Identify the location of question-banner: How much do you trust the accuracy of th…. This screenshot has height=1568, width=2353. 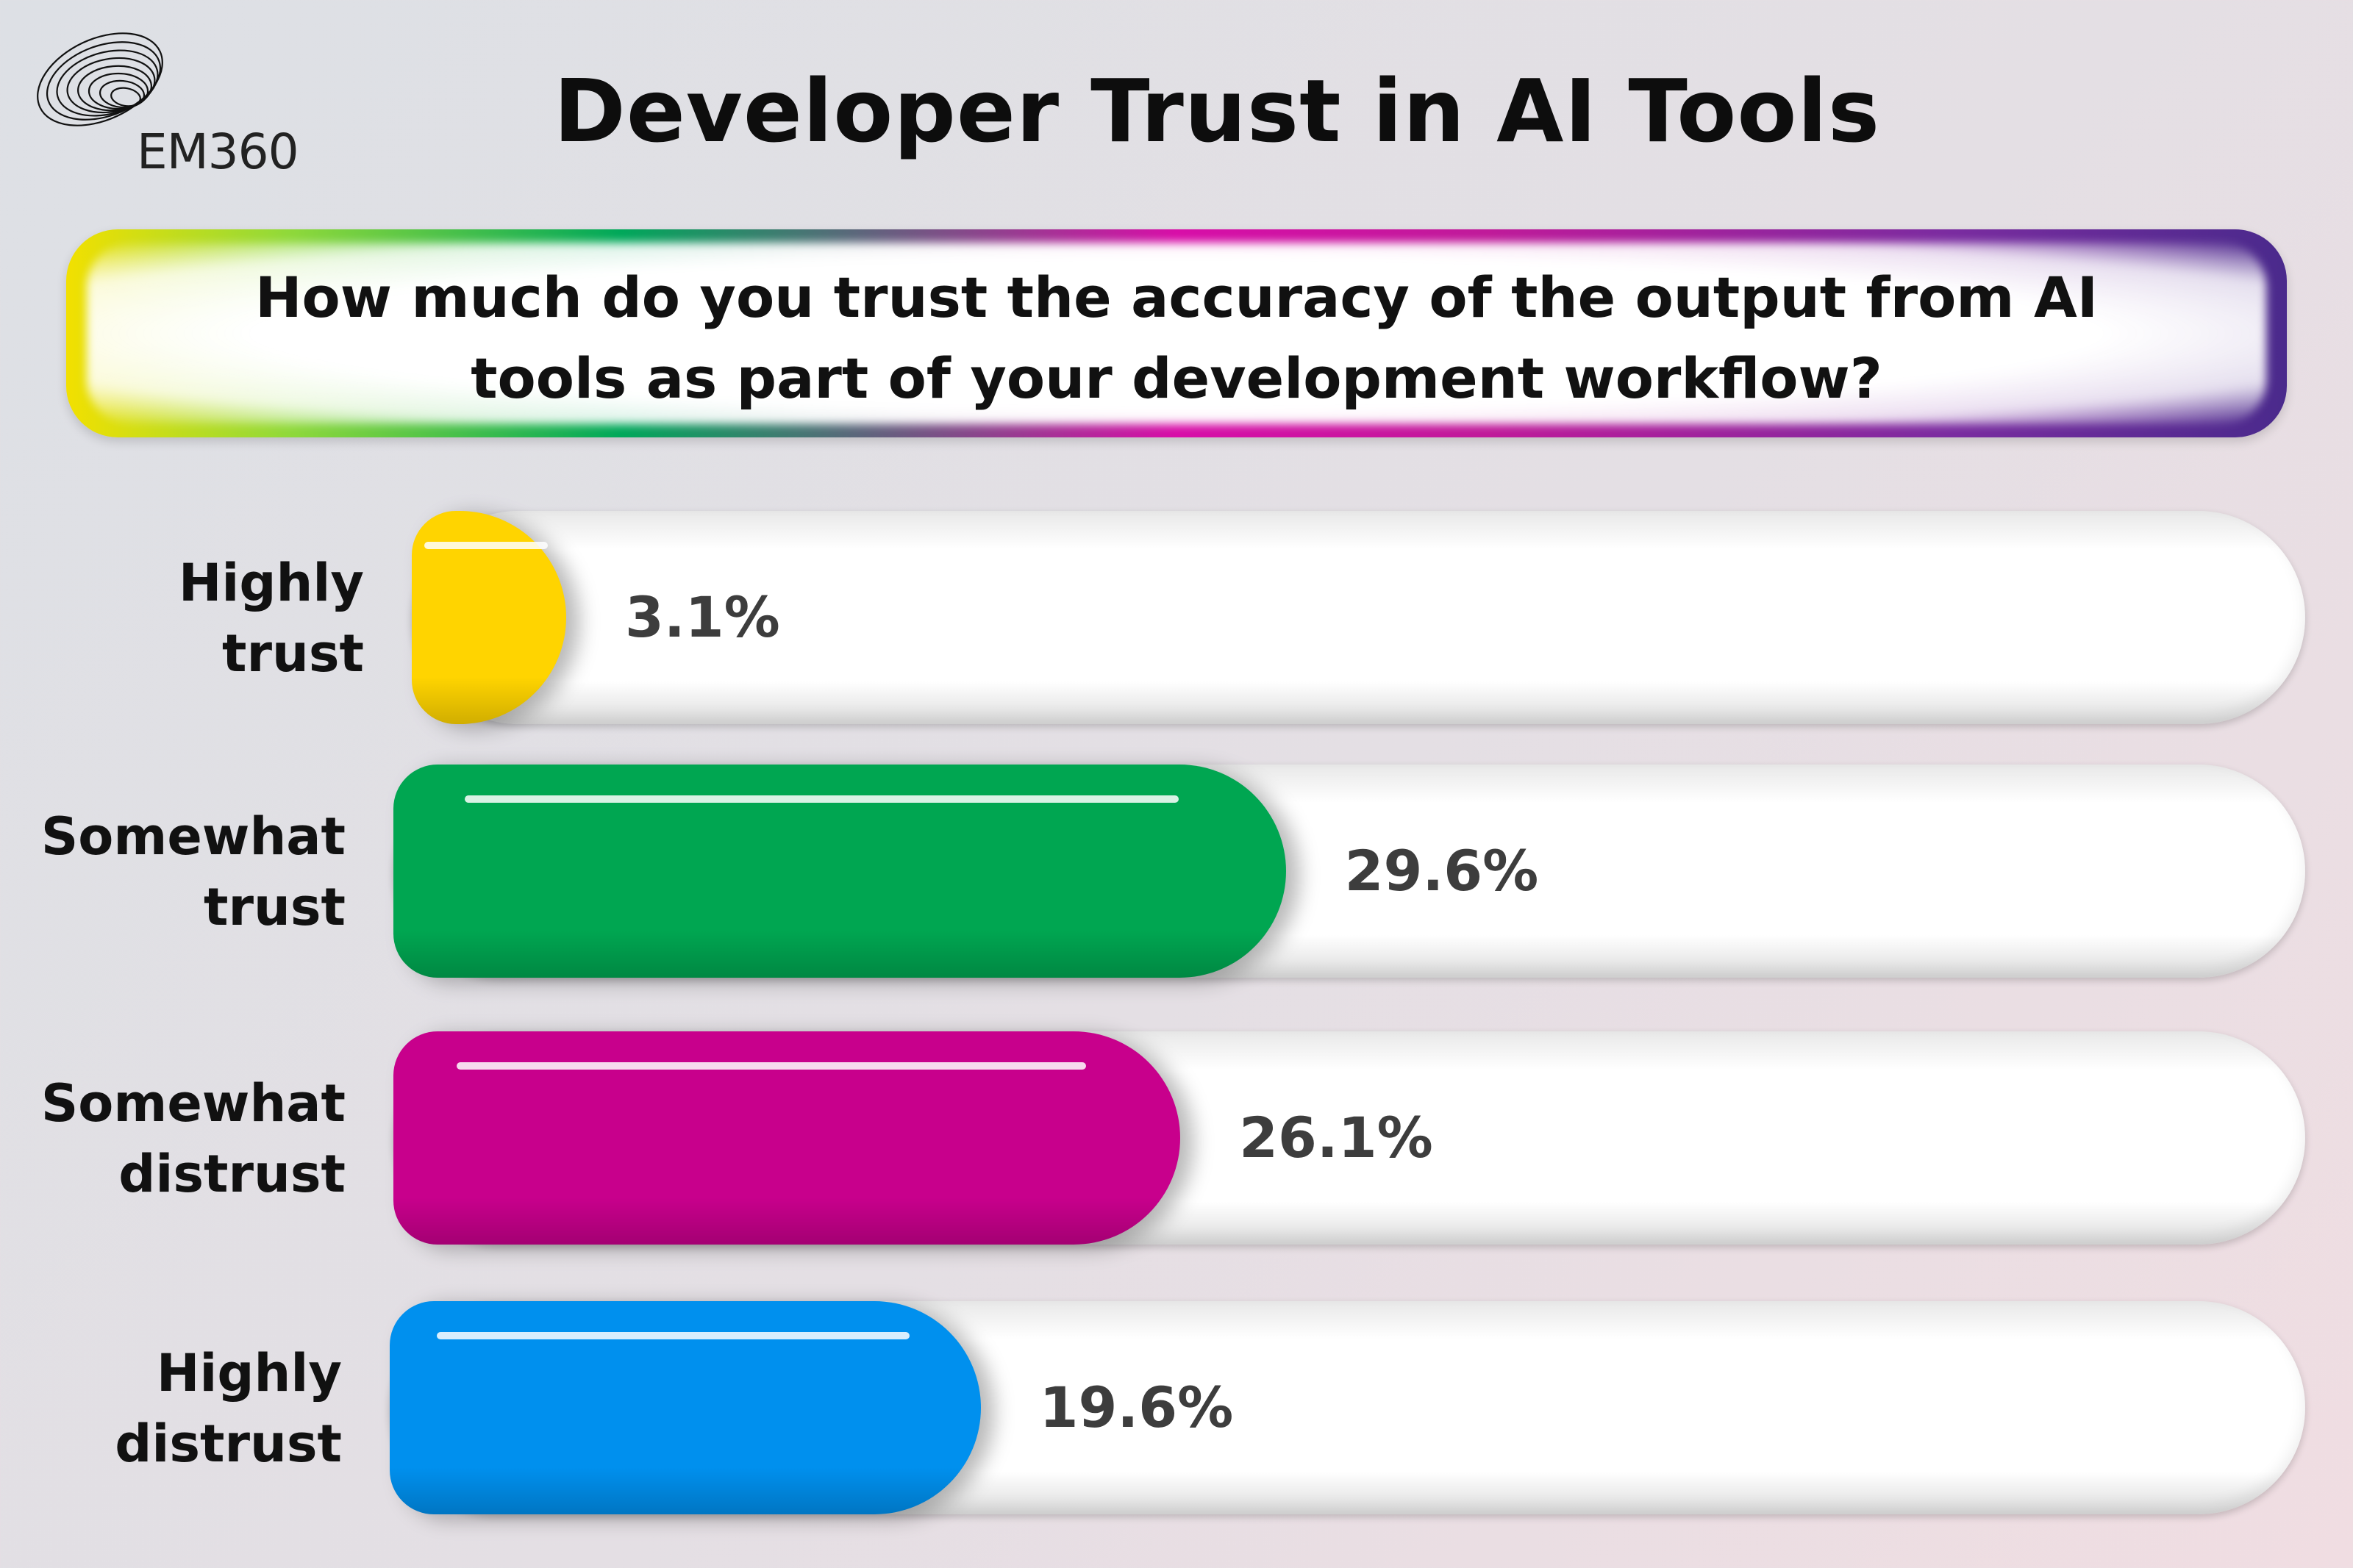
(1176, 333).